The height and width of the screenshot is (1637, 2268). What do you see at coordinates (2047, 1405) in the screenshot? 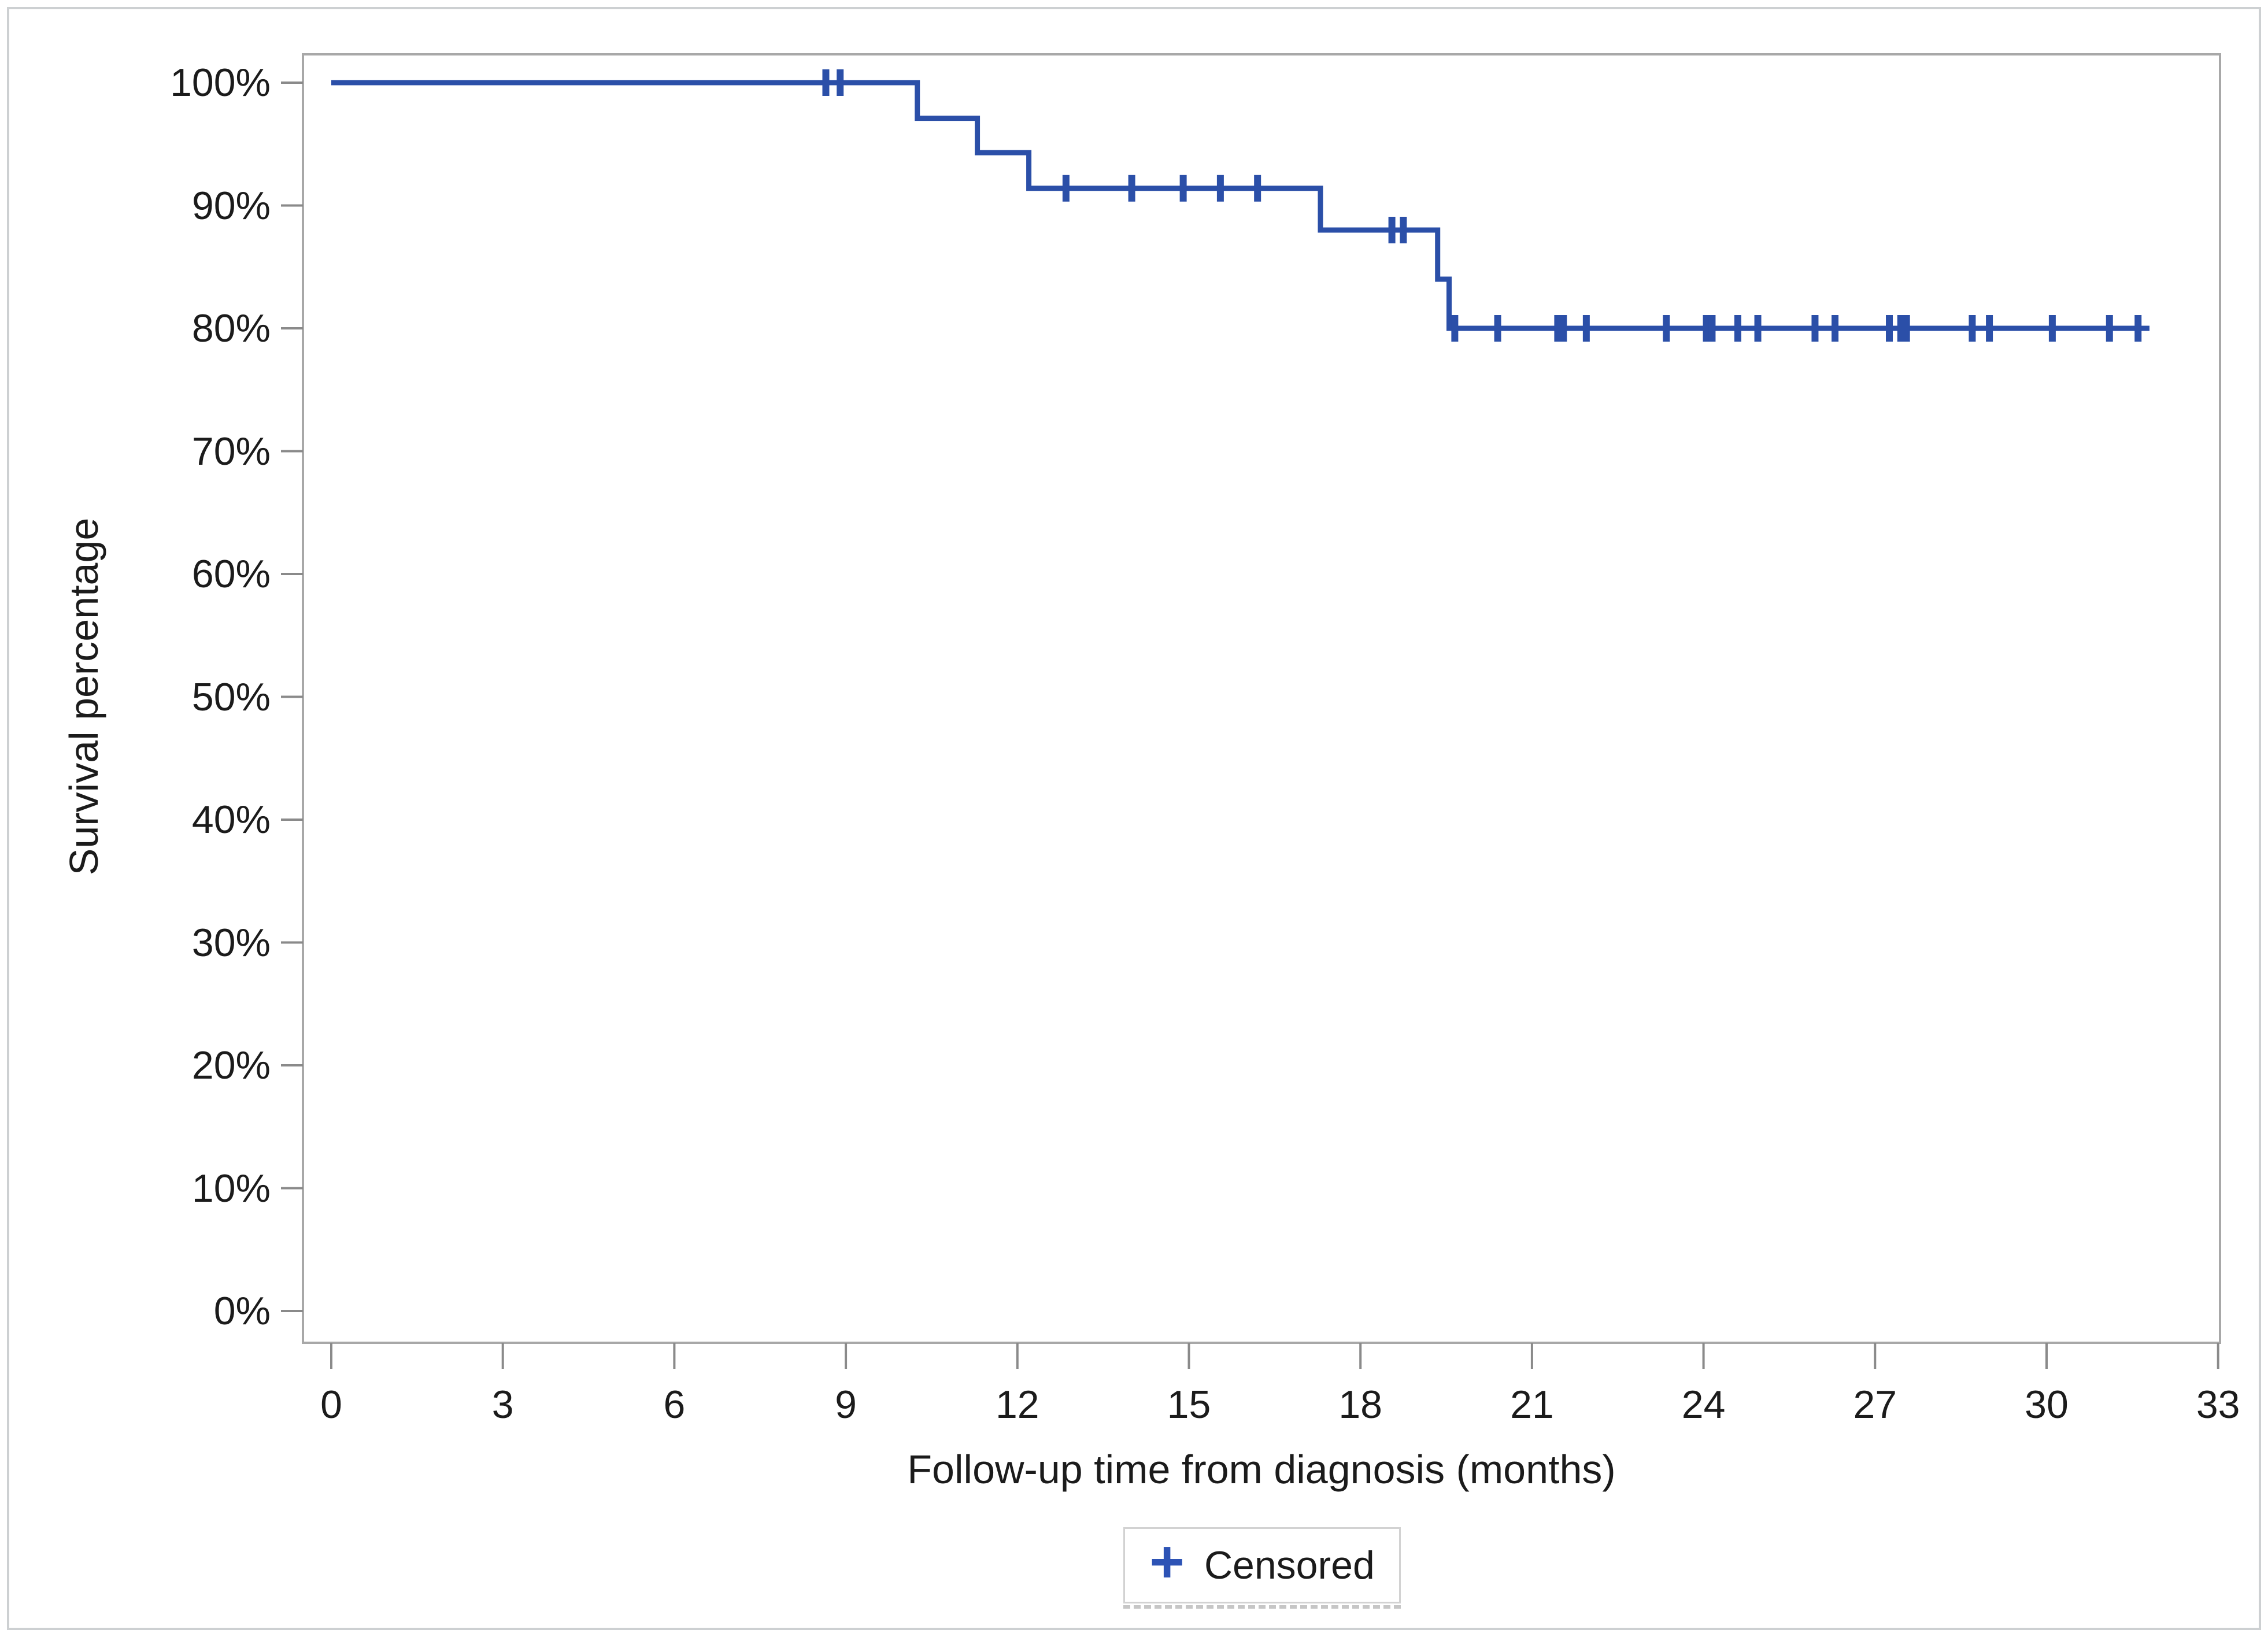
I see `x-tick-label: 30` at bounding box center [2047, 1405].